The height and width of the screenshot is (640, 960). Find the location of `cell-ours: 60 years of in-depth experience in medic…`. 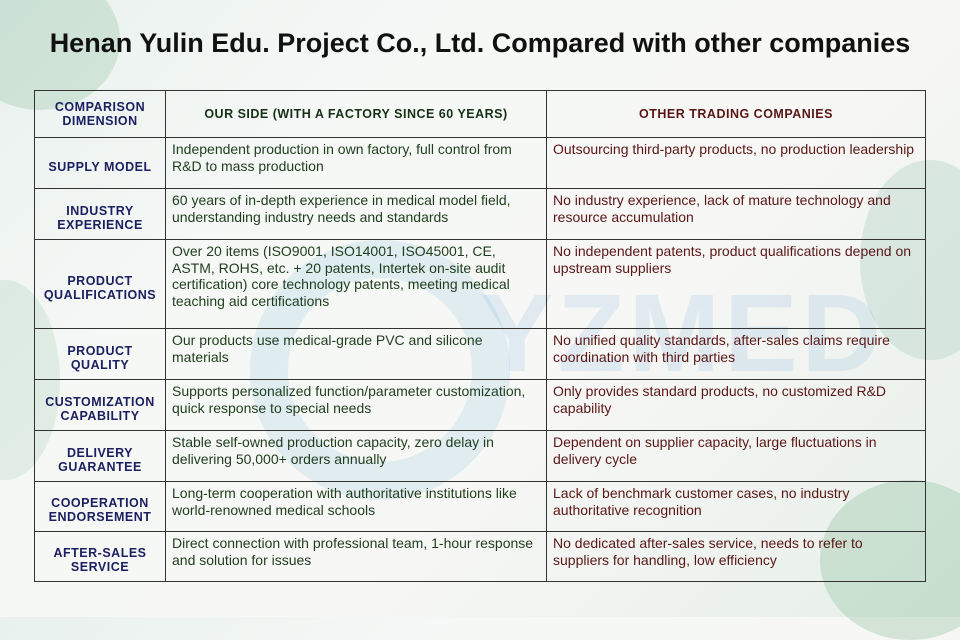

cell-ours: 60 years of in-depth experience in medic… is located at coordinates (356, 214).